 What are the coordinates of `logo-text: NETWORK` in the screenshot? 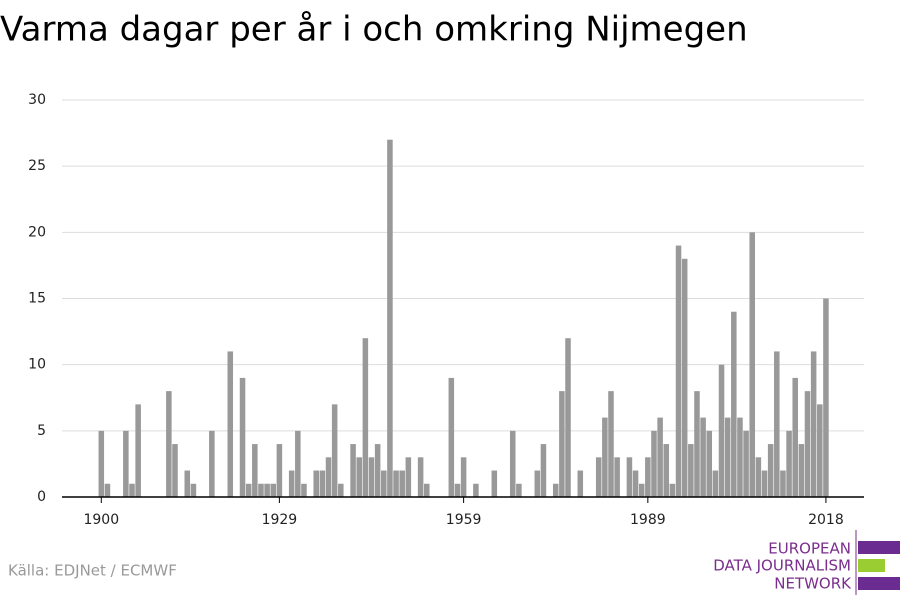 It's located at (813, 584).